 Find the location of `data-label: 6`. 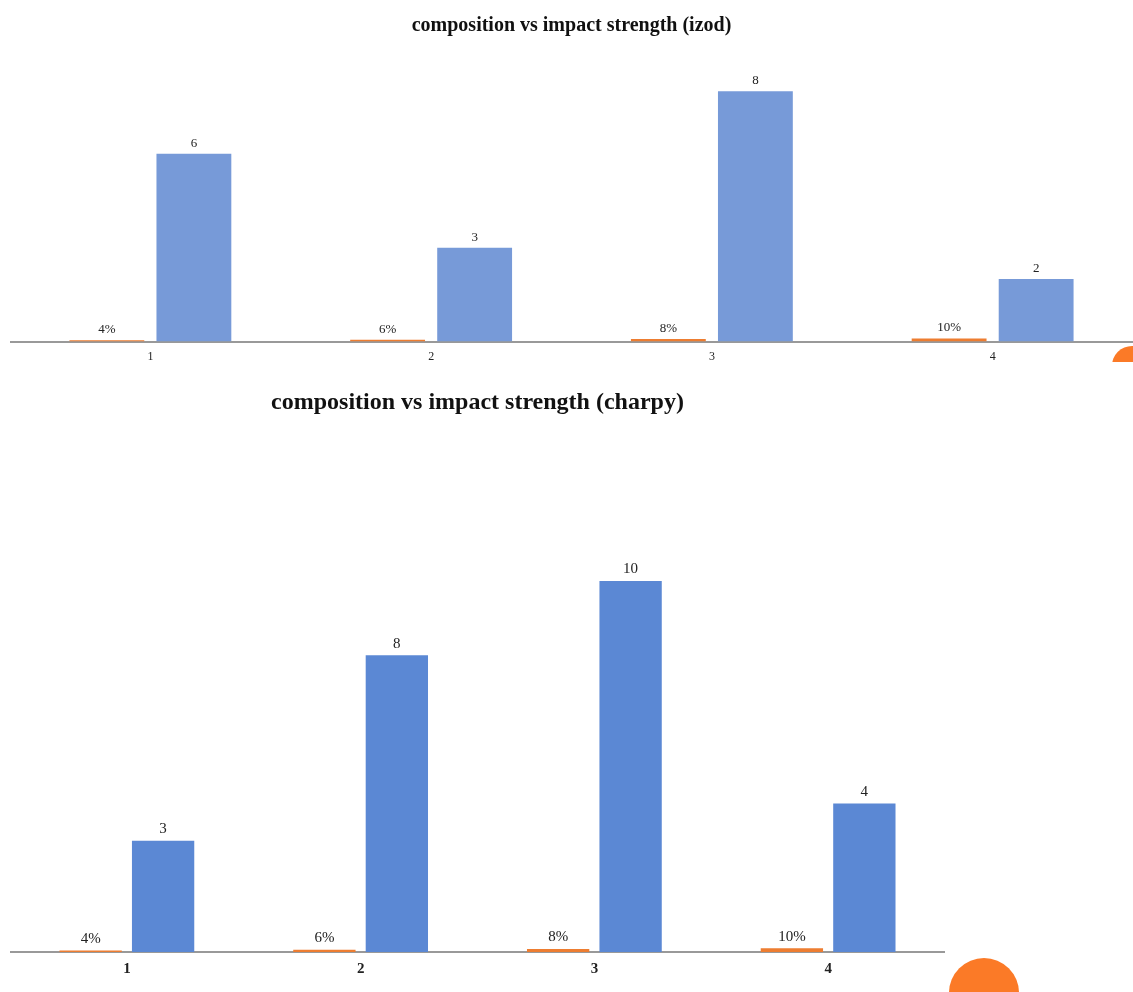

data-label: 6 is located at coordinates (194, 142).